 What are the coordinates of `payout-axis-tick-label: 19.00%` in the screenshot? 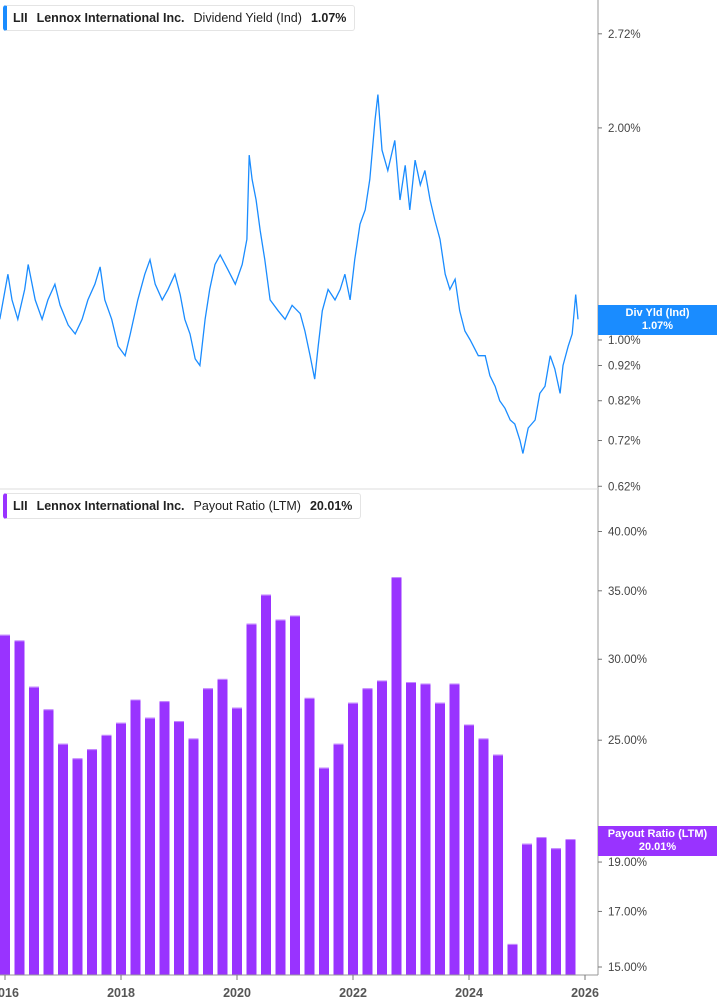 It's located at (627, 863).